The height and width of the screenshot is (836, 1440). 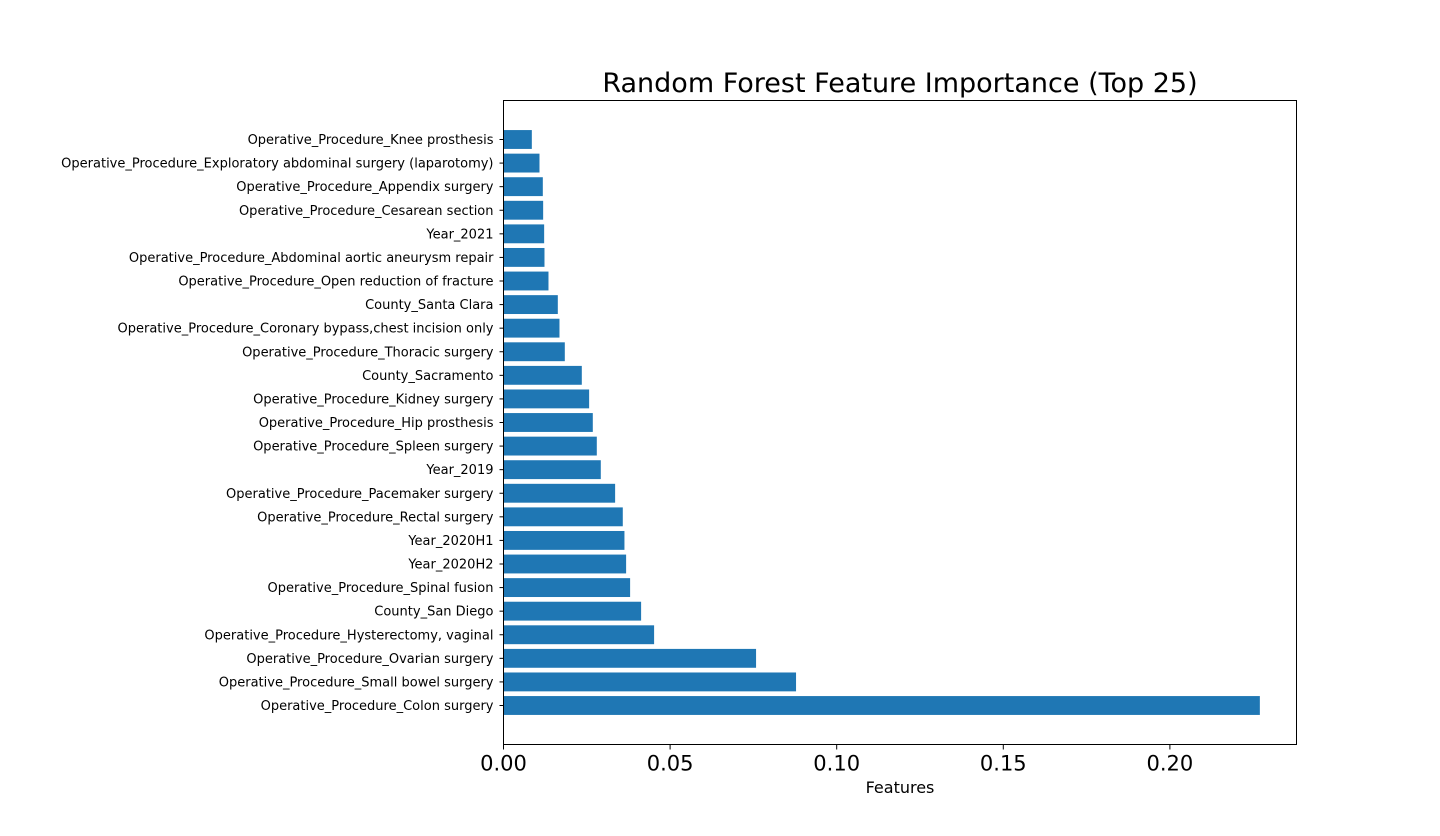 I want to click on y-tick-label: Operative_Procedure_Thoracic surgery, so click(x=368, y=352).